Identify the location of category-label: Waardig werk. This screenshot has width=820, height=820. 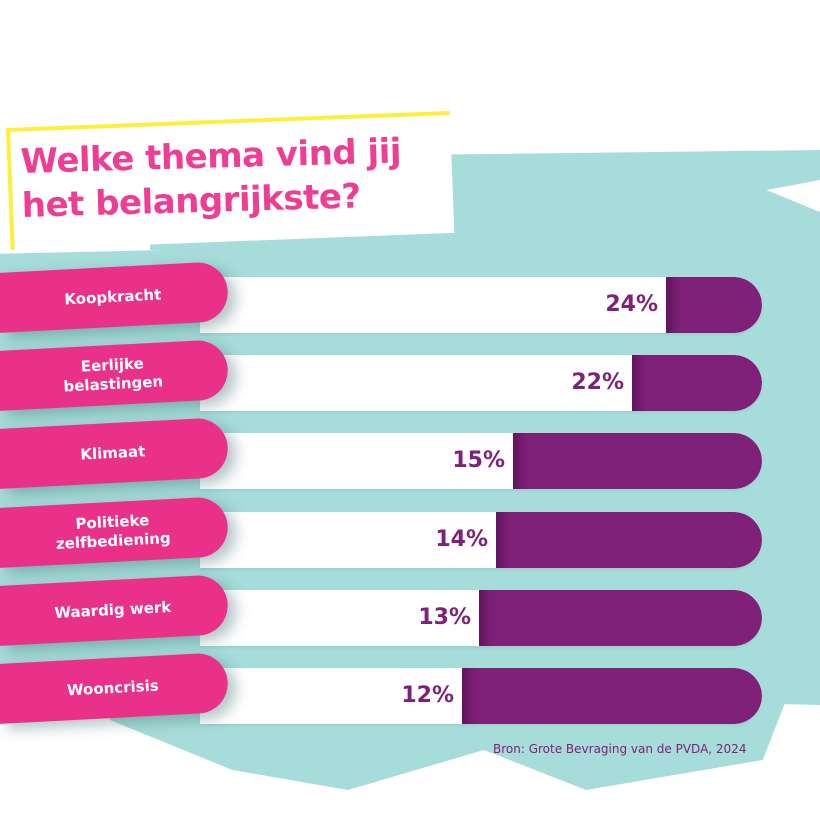
(112, 609).